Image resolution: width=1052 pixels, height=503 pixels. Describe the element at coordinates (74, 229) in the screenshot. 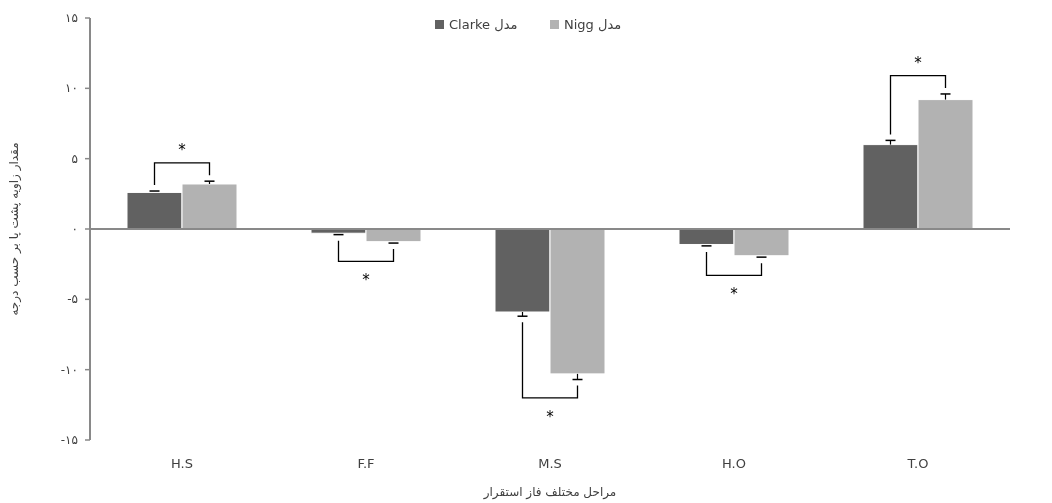

I see `y-tick-label: ۰` at that location.